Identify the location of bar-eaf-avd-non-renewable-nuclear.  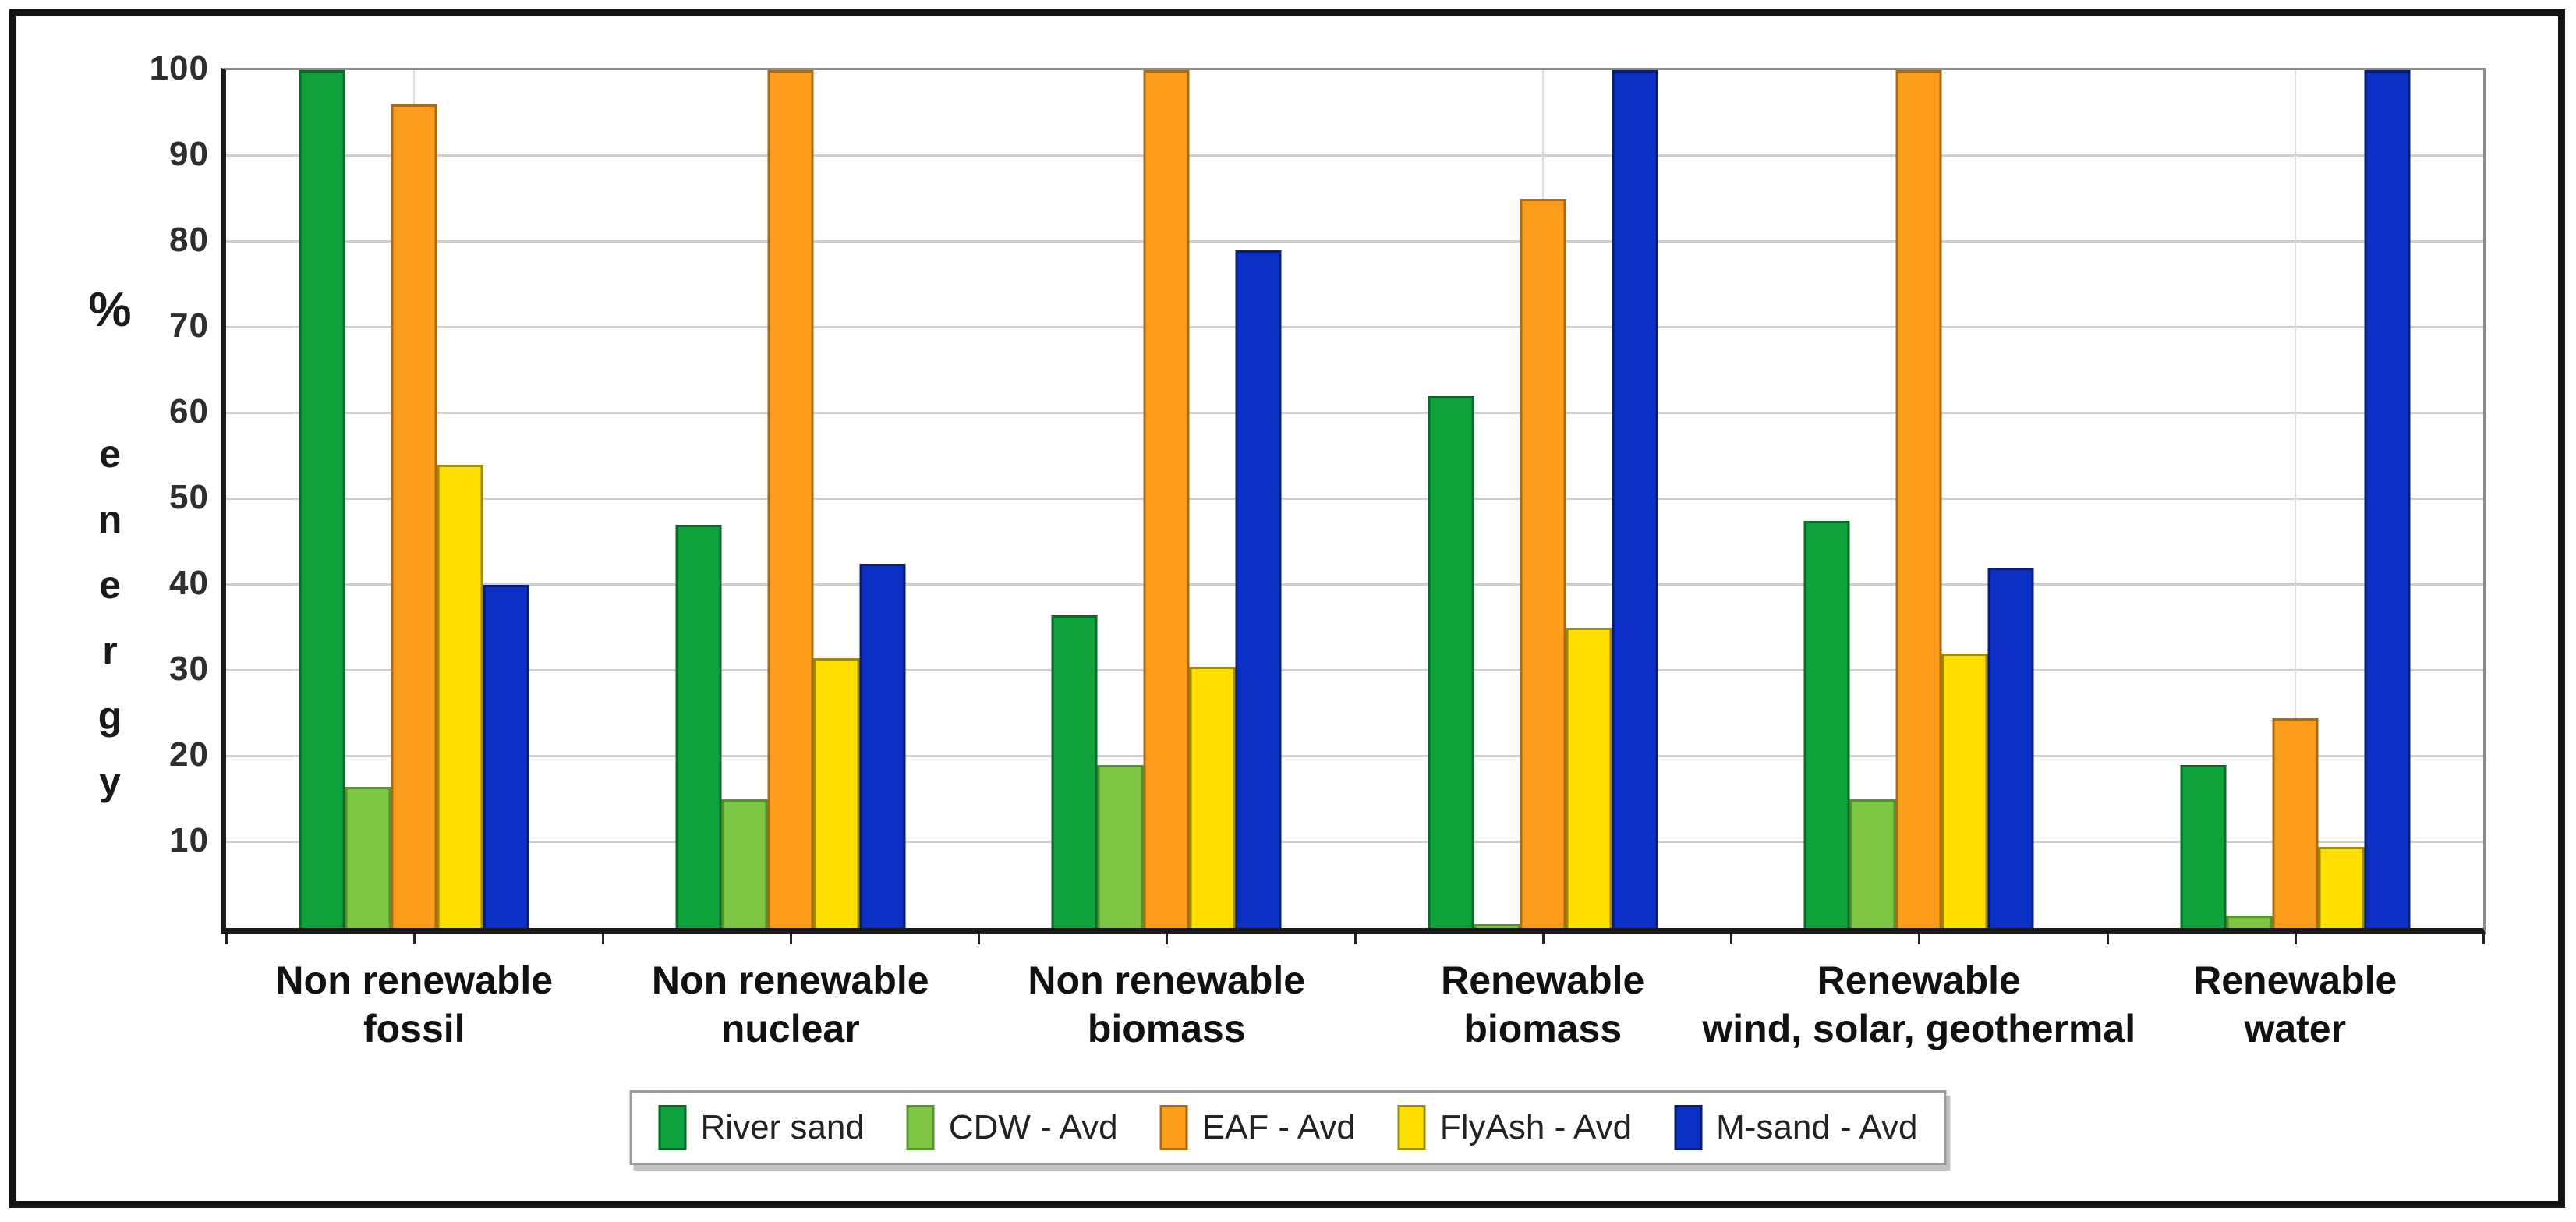
(790, 499).